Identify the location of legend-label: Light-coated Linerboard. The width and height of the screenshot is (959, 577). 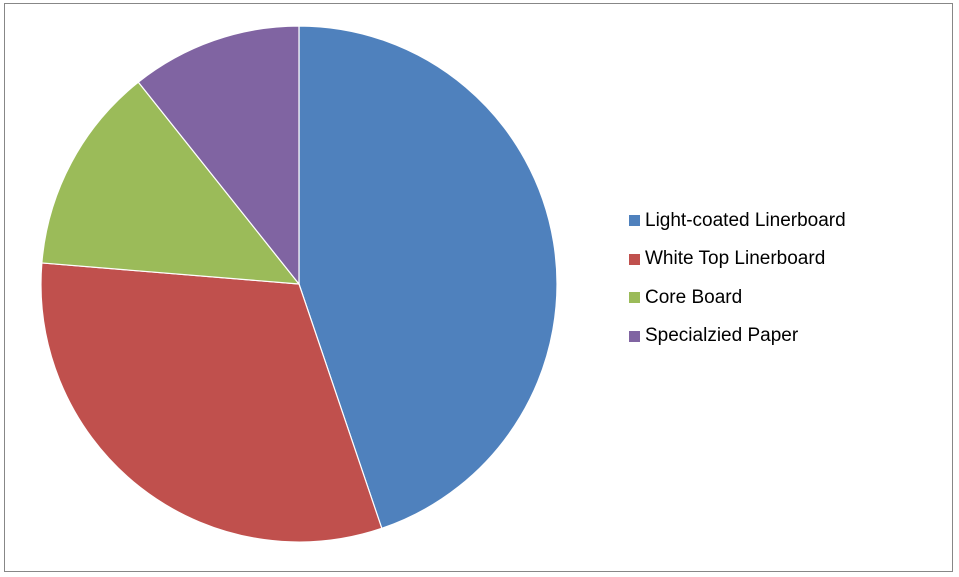
(745, 220).